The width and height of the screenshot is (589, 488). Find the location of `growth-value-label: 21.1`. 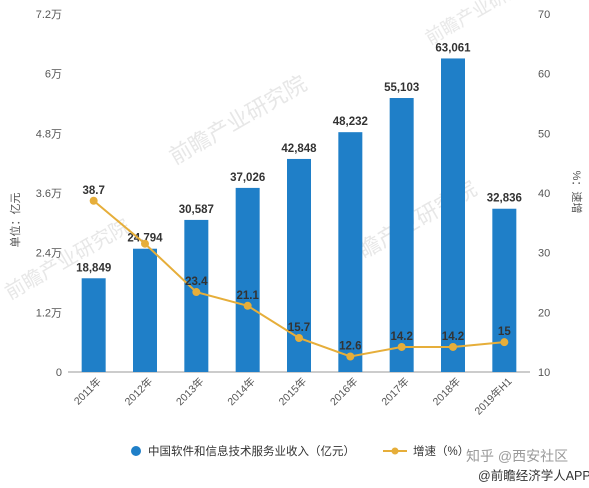

growth-value-label: 21.1 is located at coordinates (247, 296).